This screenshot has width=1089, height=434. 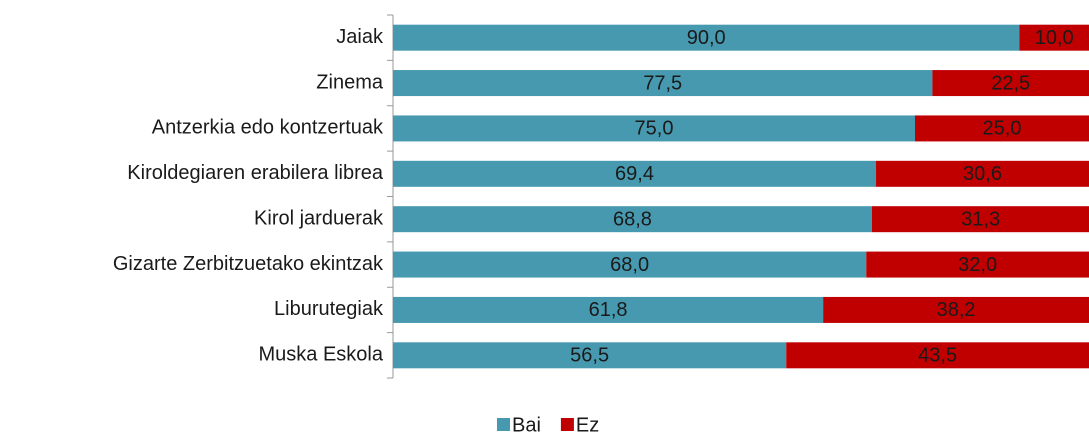 I want to click on category-label: Kirol jarduerak, so click(x=319, y=218).